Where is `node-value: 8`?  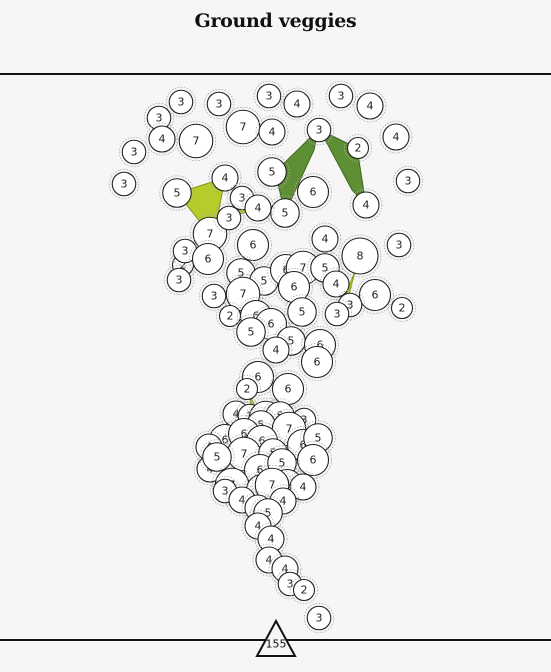
node-value: 8 is located at coordinates (360, 256).